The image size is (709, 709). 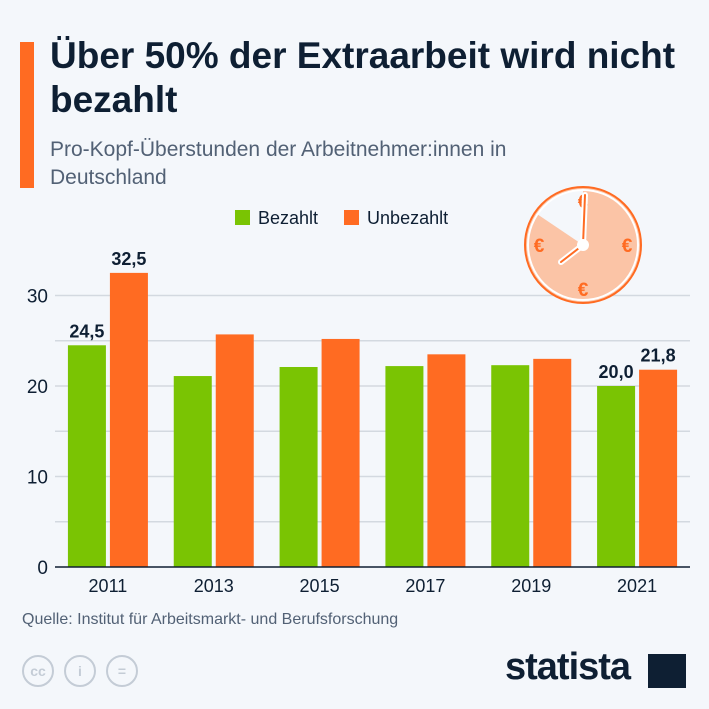 What do you see at coordinates (38, 671) in the screenshot?
I see `creative-commons-icon: cc` at bounding box center [38, 671].